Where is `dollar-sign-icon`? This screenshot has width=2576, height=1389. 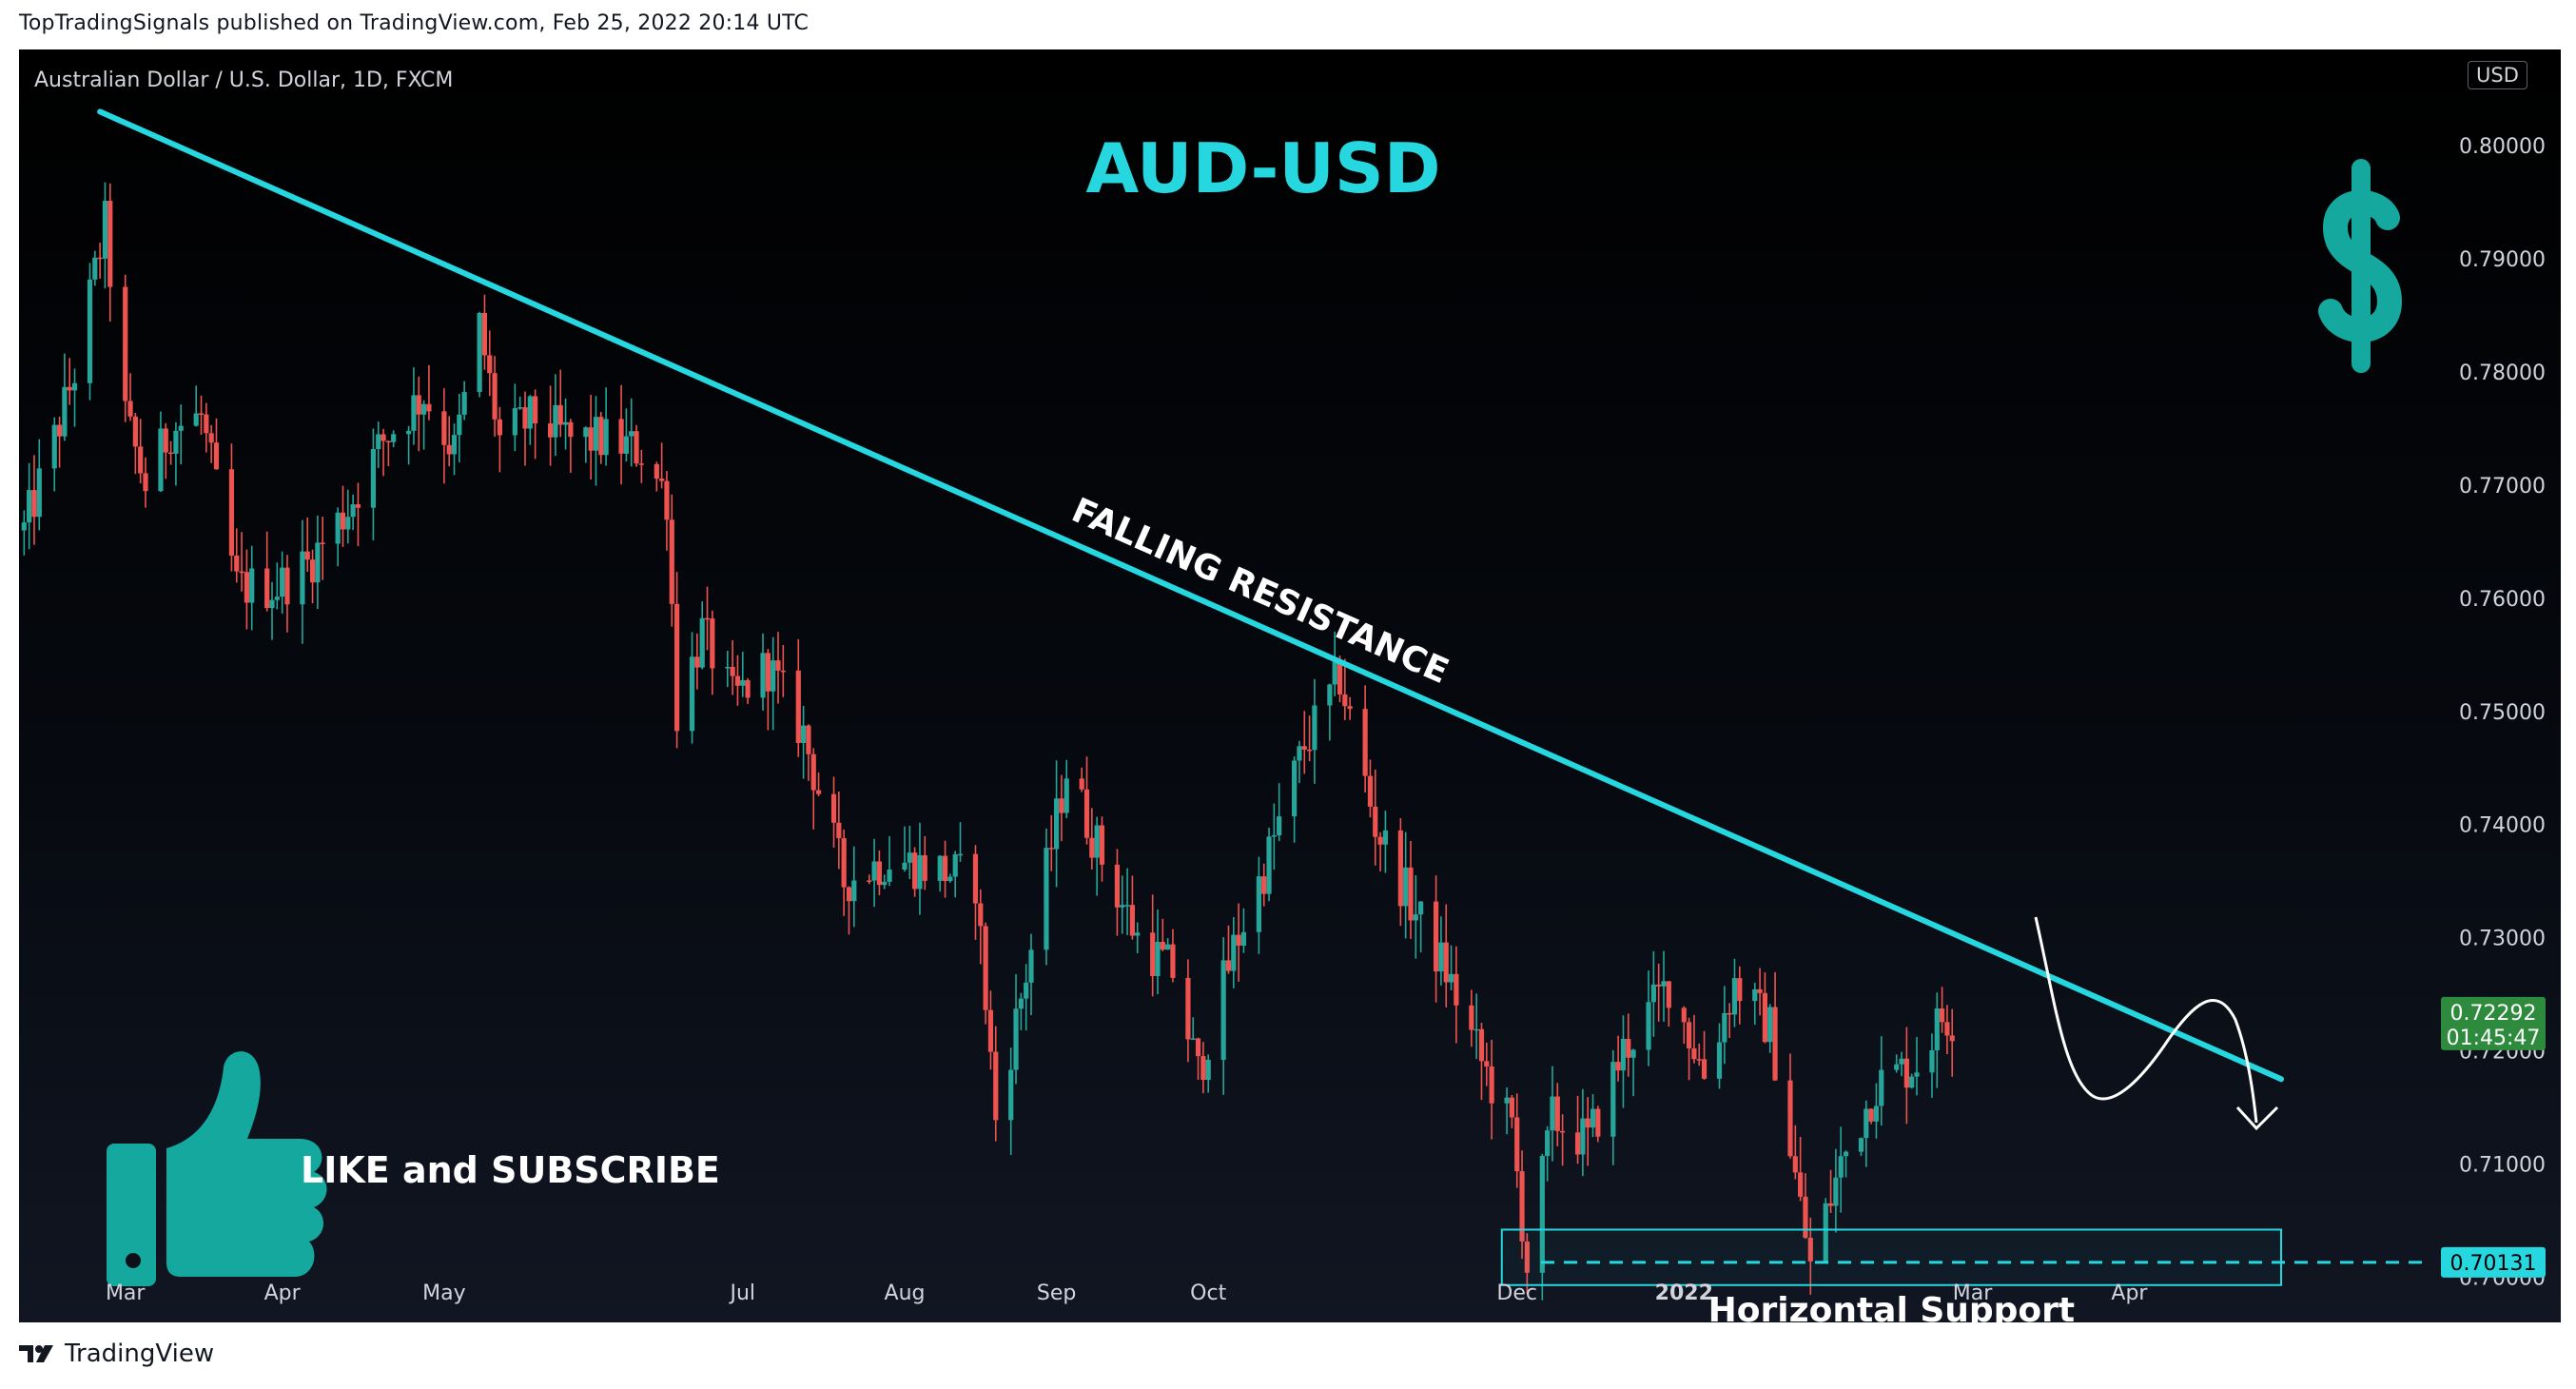
dollar-sign-icon is located at coordinates (2360, 266).